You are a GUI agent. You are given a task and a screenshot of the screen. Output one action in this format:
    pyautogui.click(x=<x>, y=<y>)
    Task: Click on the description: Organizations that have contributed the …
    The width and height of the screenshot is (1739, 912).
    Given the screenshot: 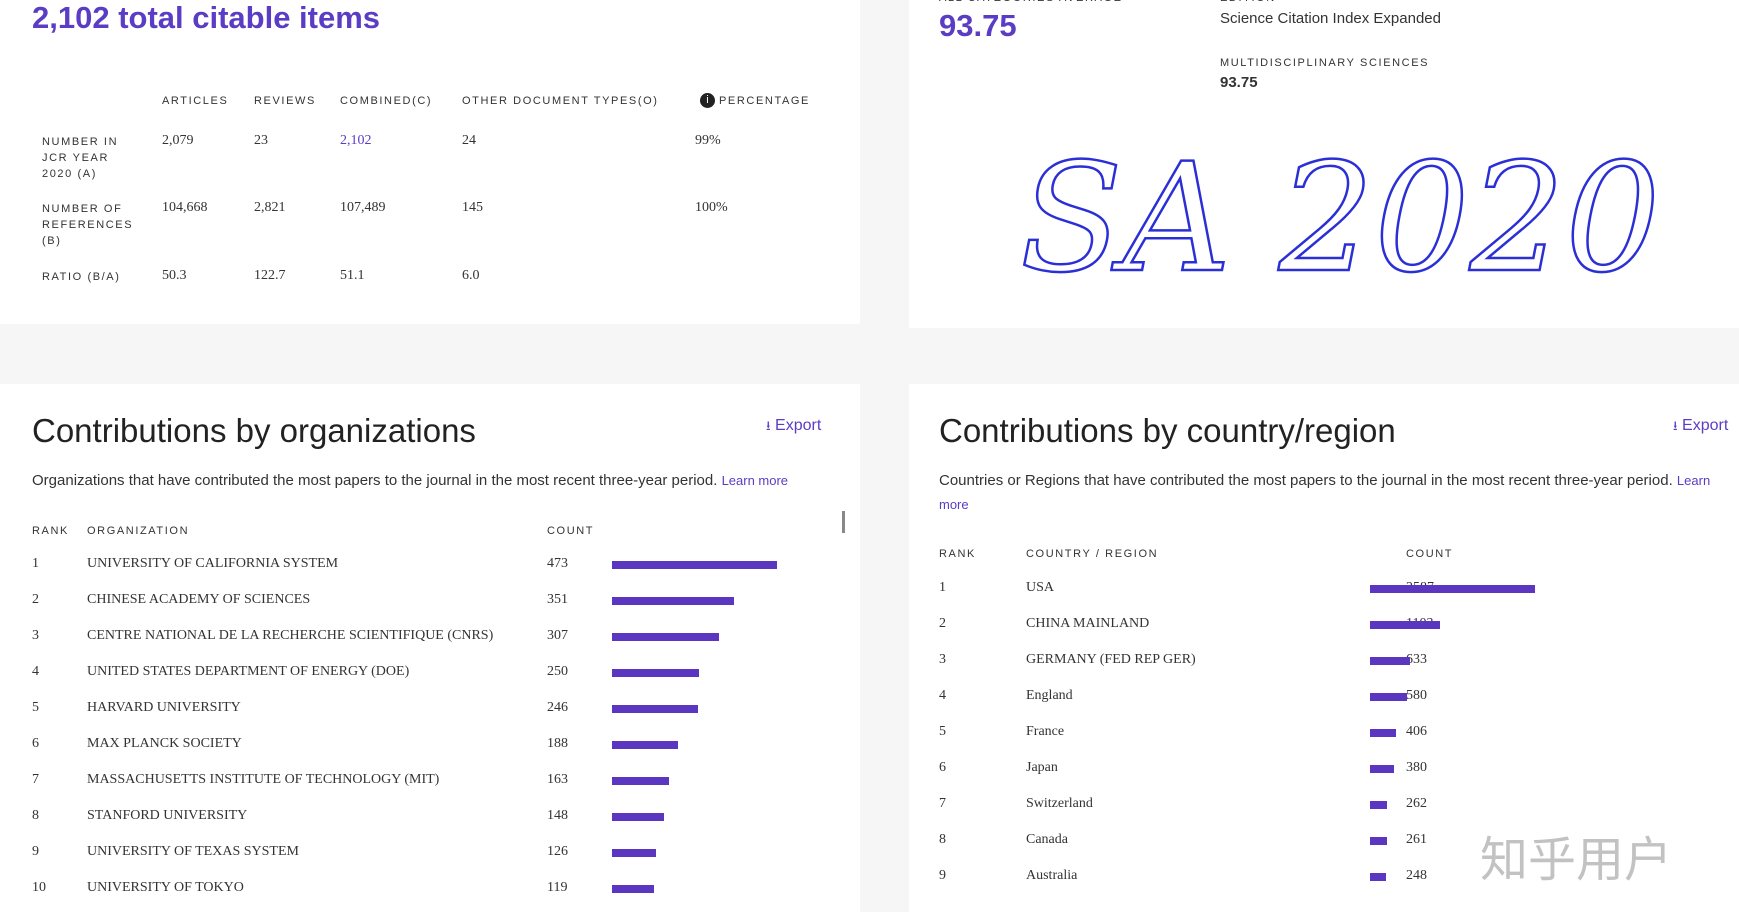 What is the action you would take?
    pyautogui.click(x=437, y=481)
    